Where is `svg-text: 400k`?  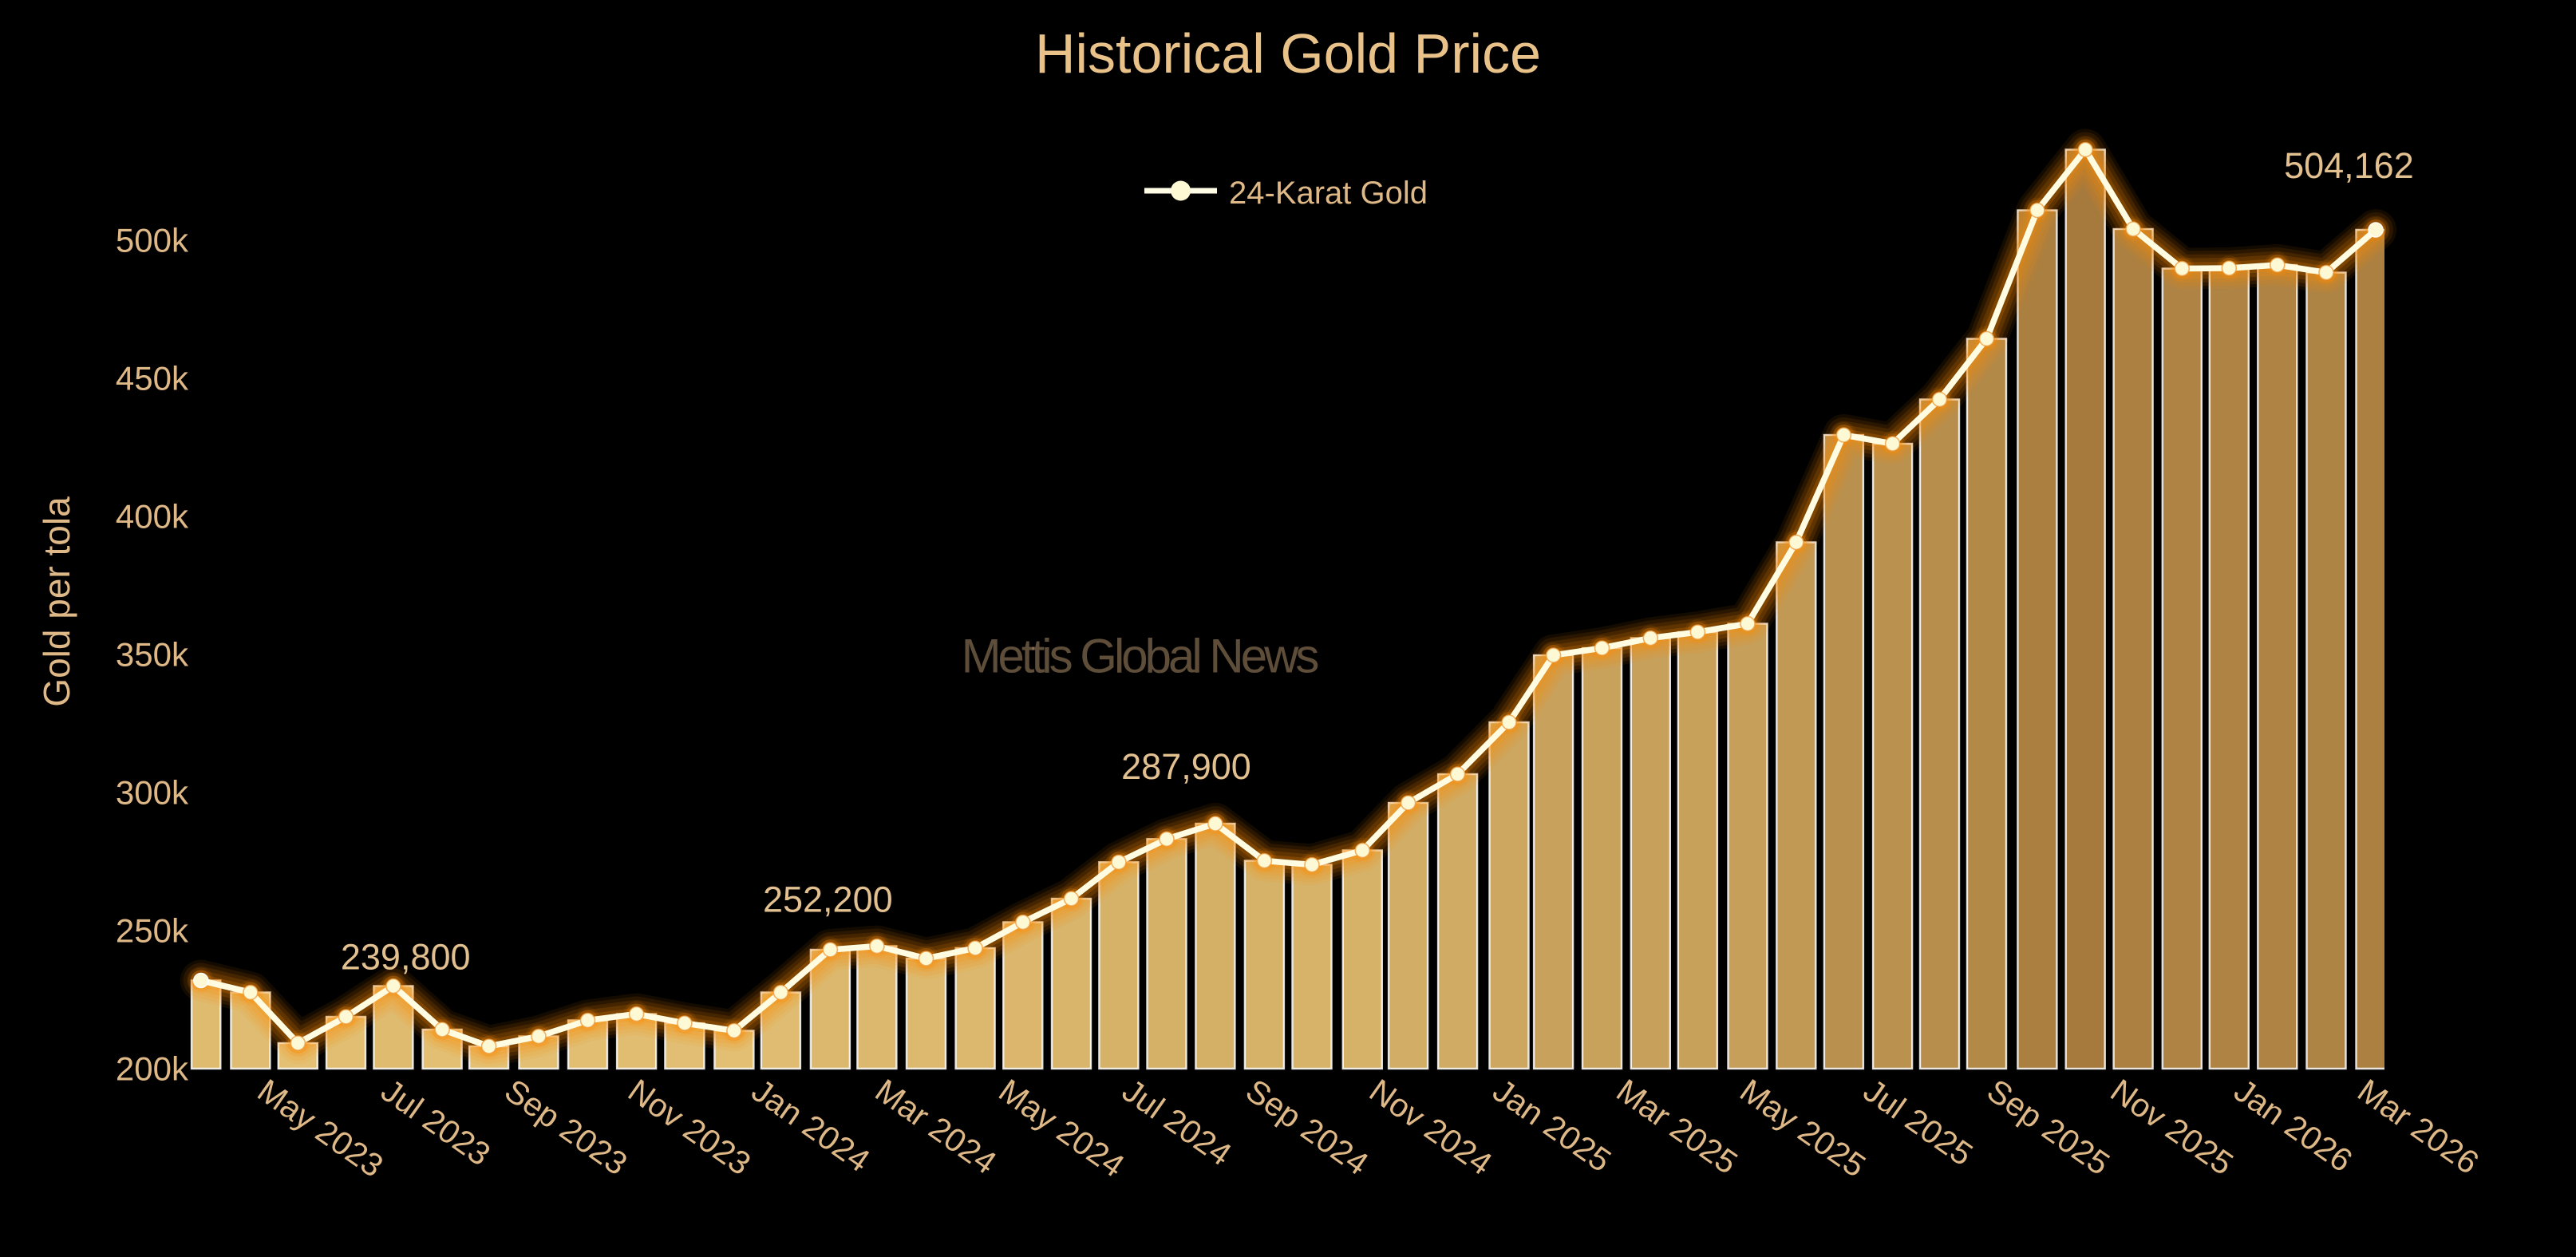 svg-text: 400k is located at coordinates (152, 517).